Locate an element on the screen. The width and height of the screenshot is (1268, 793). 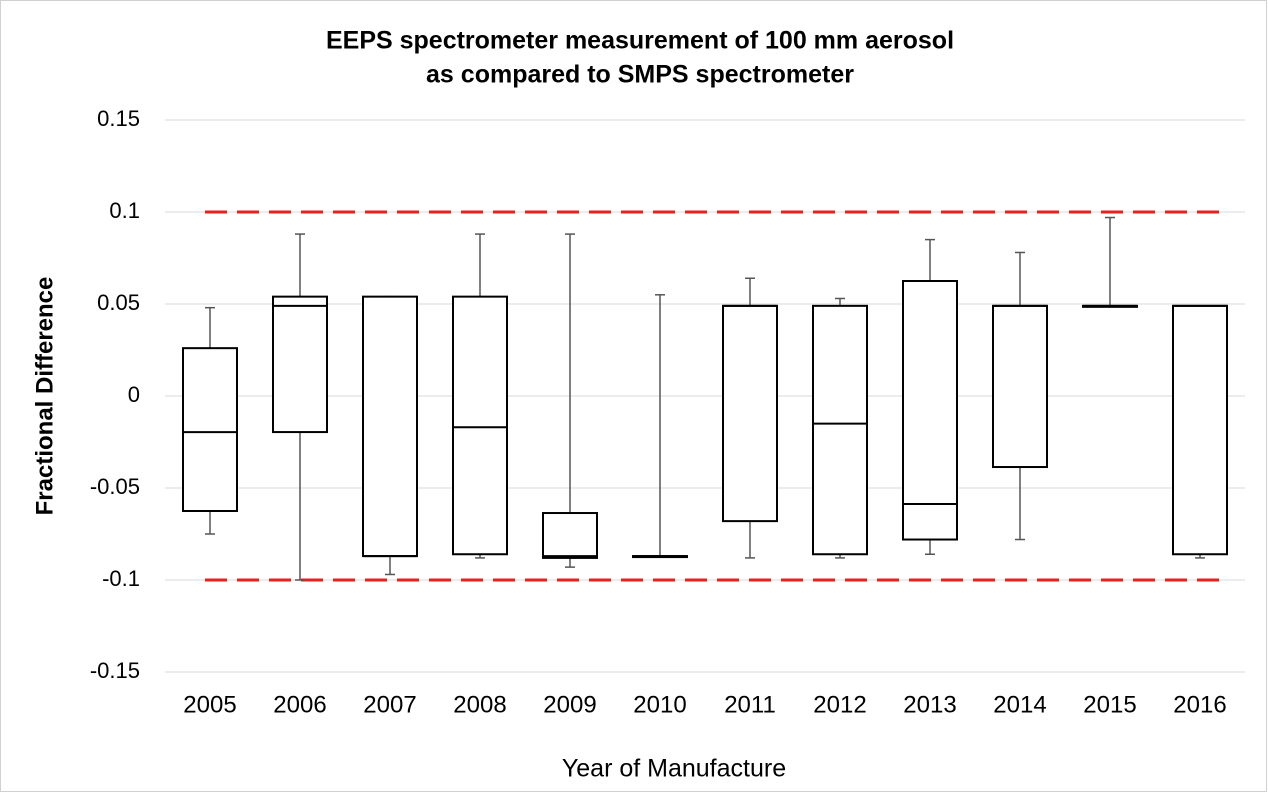
x-tick-label: 2015 is located at coordinates (1109, 704).